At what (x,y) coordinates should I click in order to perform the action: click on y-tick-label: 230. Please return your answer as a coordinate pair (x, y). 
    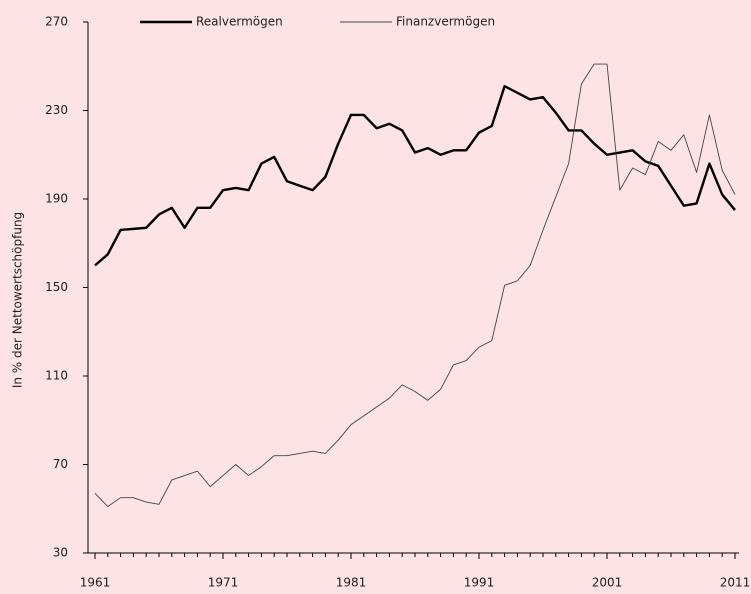
    Looking at the image, I should click on (56, 110).